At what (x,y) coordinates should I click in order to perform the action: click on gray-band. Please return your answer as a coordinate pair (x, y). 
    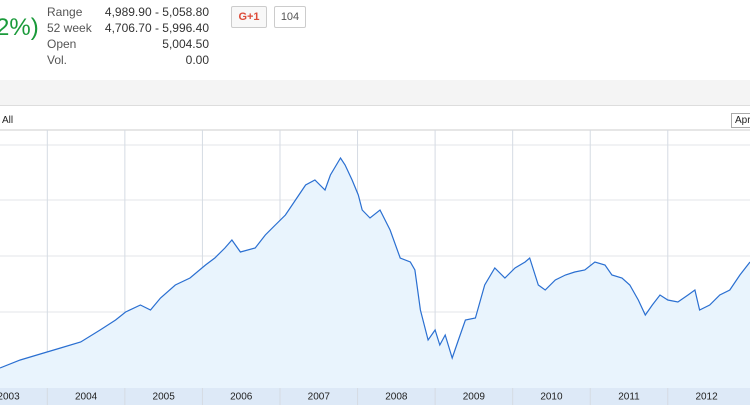
    Looking at the image, I should click on (375, 93).